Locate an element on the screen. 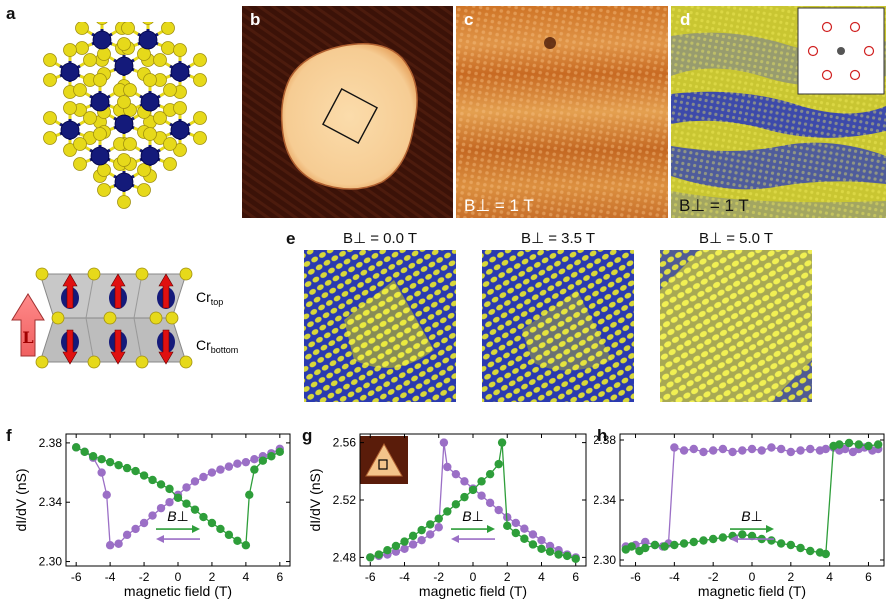 This screenshot has height=608, width=892. defect is located at coordinates (550, 43).